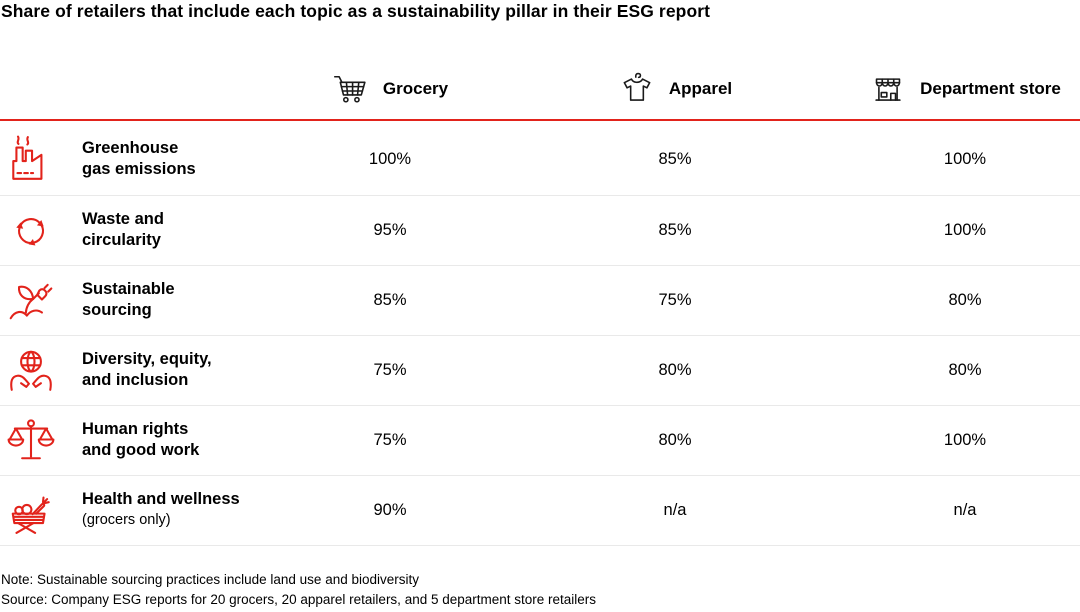  I want to click on value-apparel: n/a, so click(675, 509).